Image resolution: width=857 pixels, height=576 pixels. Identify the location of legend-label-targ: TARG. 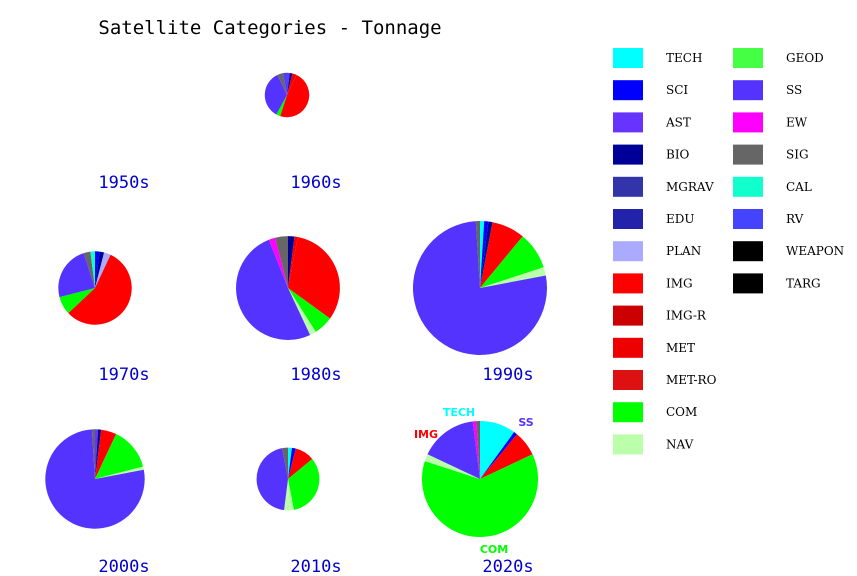
(803, 283).